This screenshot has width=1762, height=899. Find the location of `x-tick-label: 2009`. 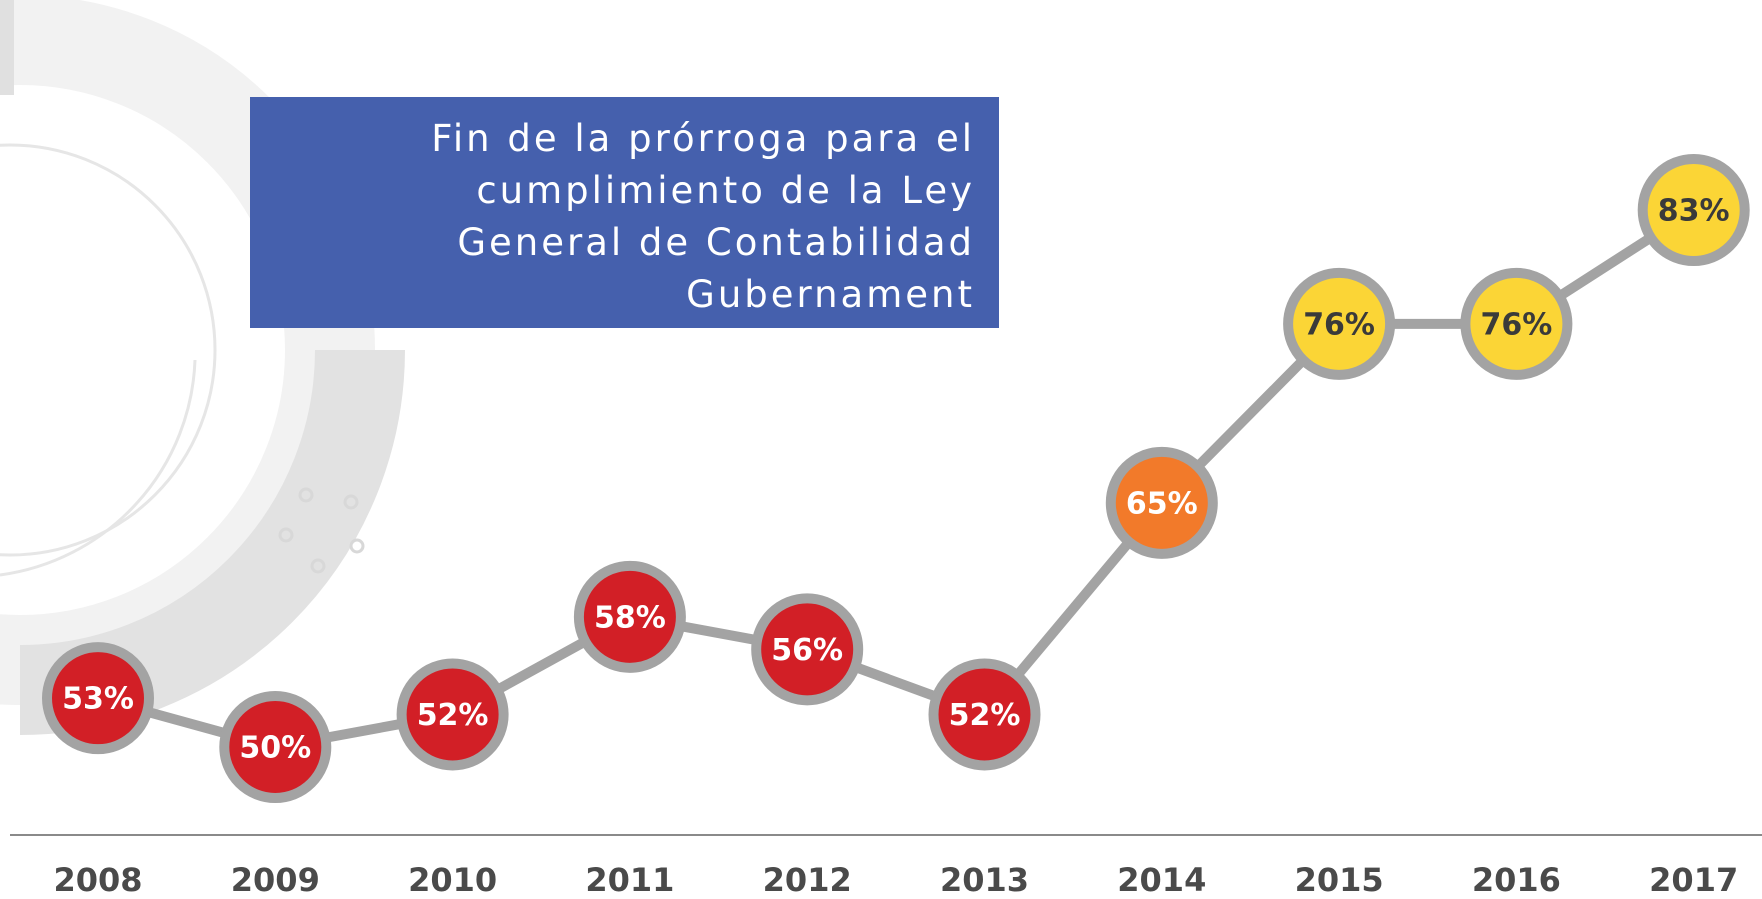

x-tick-label: 2009 is located at coordinates (275, 880).